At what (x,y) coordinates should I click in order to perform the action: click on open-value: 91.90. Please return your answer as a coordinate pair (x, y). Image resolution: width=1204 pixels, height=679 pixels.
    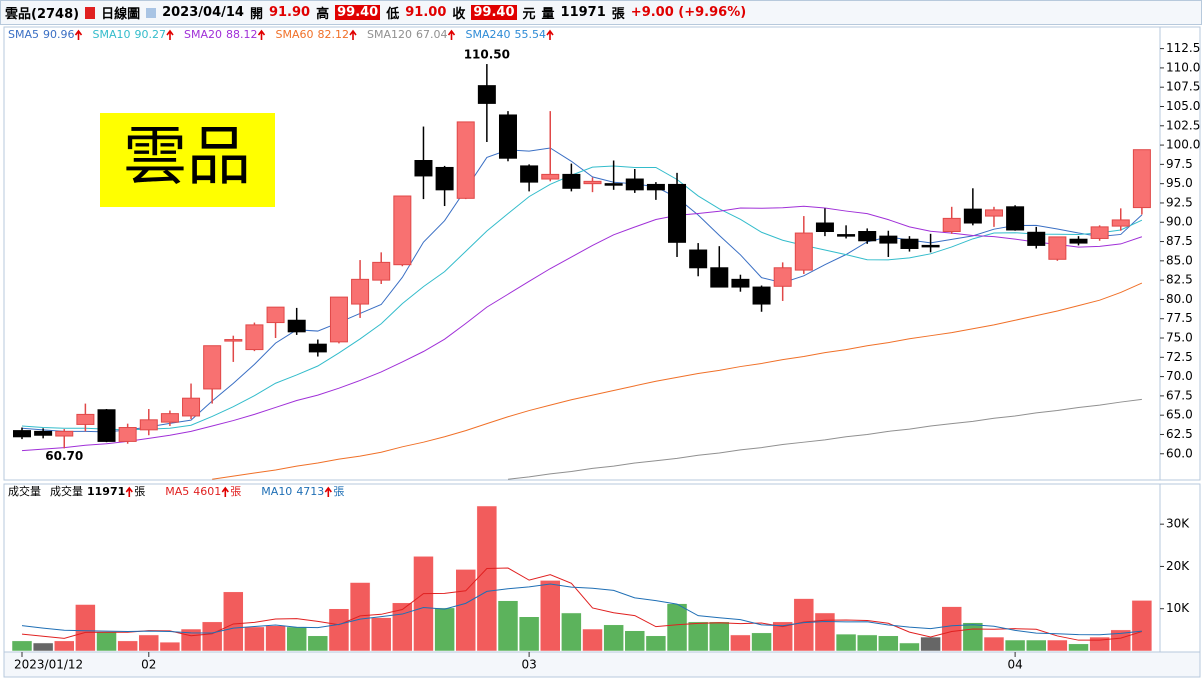
    Looking at the image, I should click on (289, 12).